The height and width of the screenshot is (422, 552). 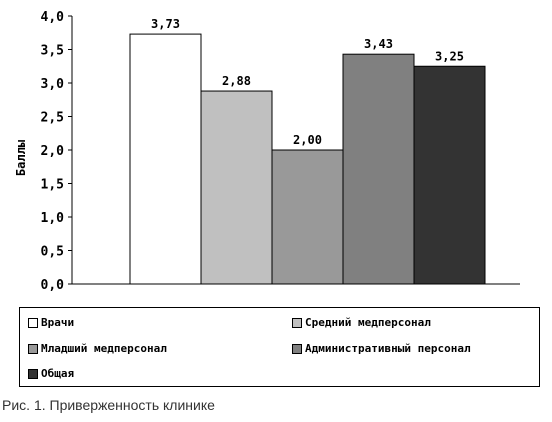 What do you see at coordinates (378, 169) in the screenshot?
I see `bar-admin-staff` at bounding box center [378, 169].